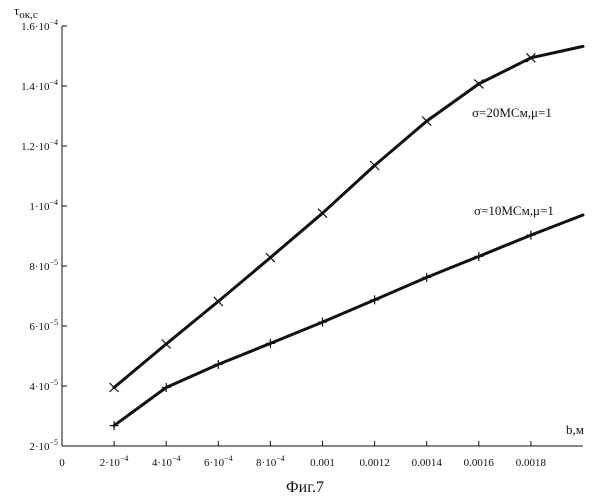  Describe the element at coordinates (39, 145) in the screenshot. I see `y-tick-label: 1.2·10⁻⁴` at that location.